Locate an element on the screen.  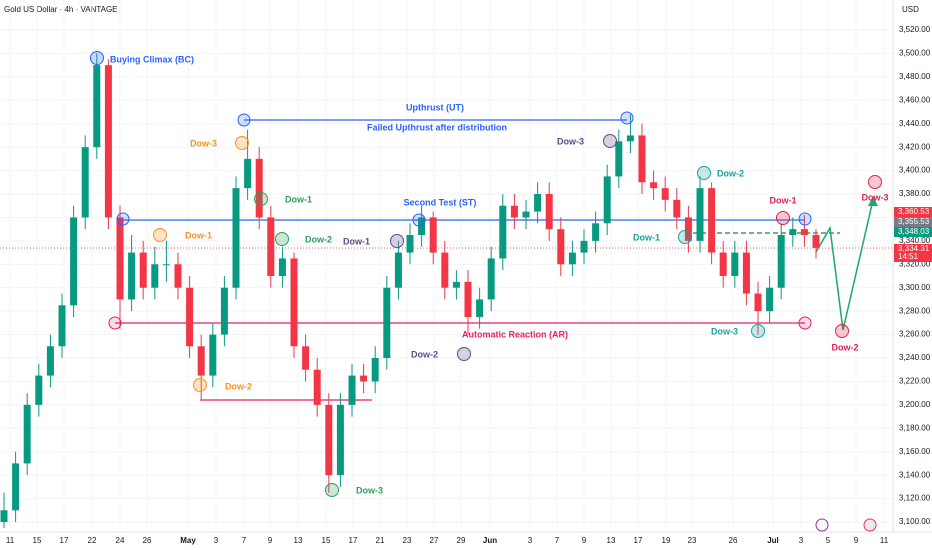
price-tag is located at coordinates (913, 253).